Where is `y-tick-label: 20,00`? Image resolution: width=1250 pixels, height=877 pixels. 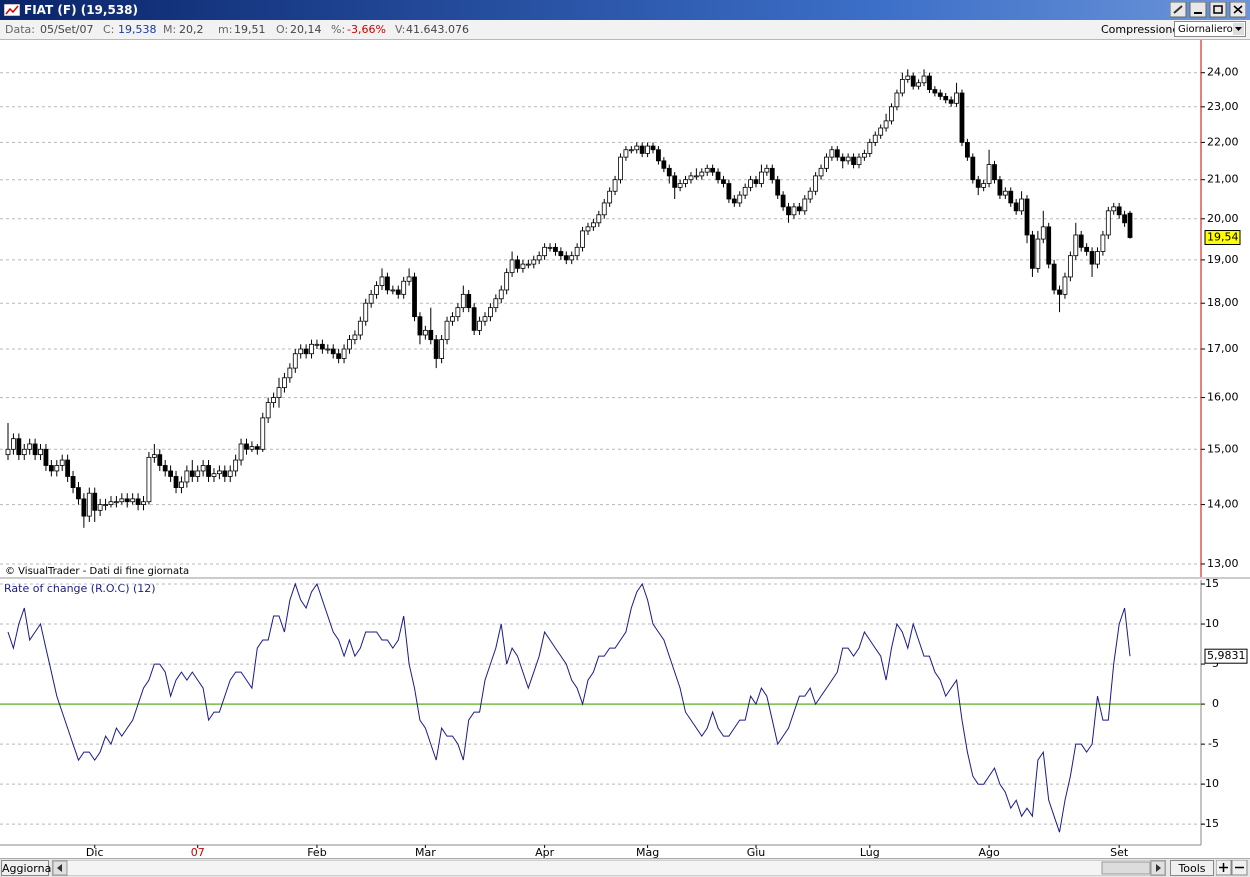 y-tick-label: 20,00 is located at coordinates (1223, 218).